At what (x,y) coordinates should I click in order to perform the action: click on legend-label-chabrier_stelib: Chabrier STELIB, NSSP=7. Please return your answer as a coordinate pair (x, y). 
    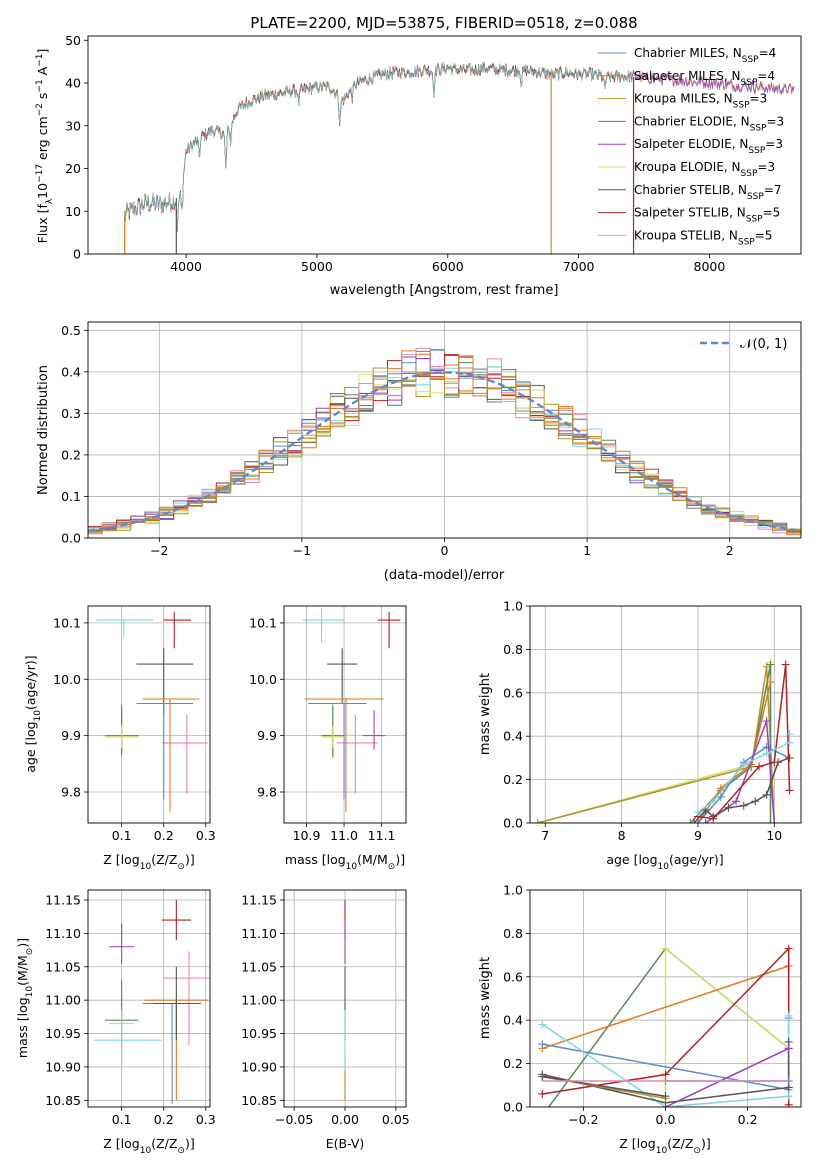
    Looking at the image, I should click on (708, 192).